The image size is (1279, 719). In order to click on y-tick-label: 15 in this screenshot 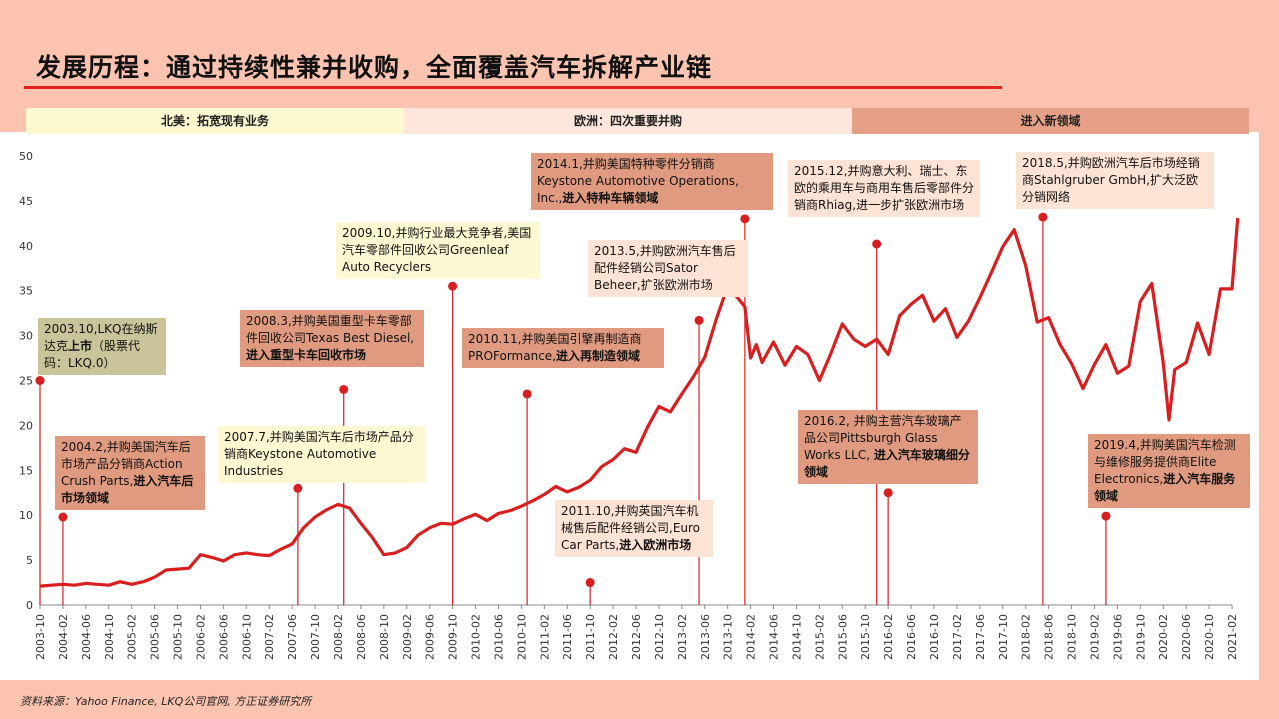, I will do `click(26, 470)`.